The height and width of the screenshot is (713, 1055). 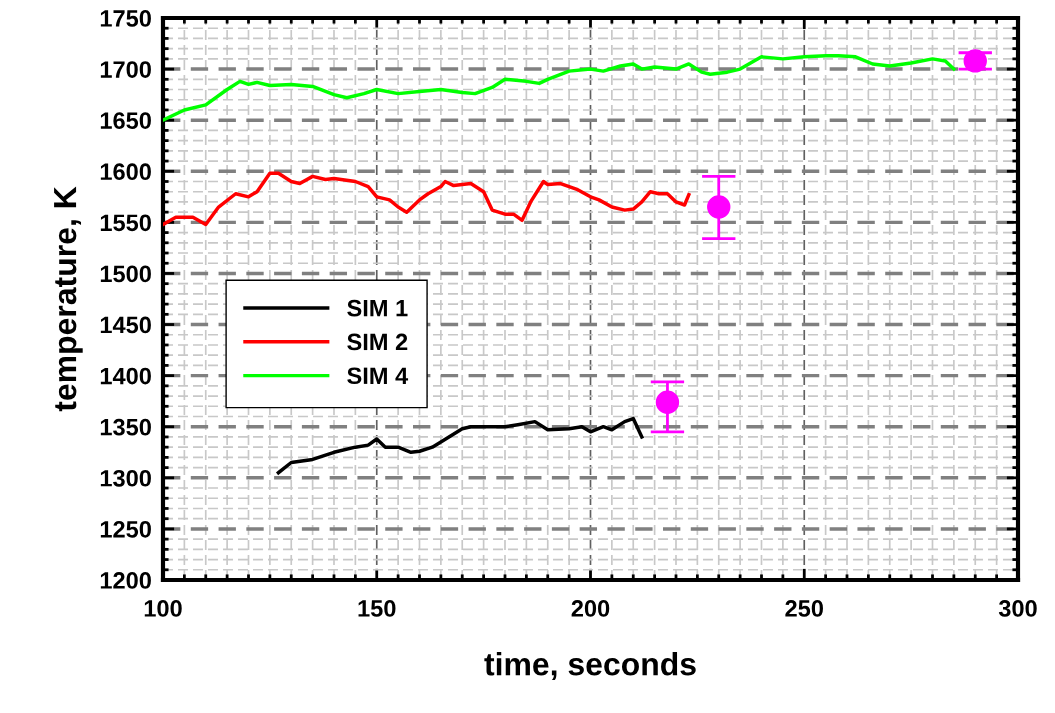 I want to click on y-tick-label: 1350, so click(x=125, y=427).